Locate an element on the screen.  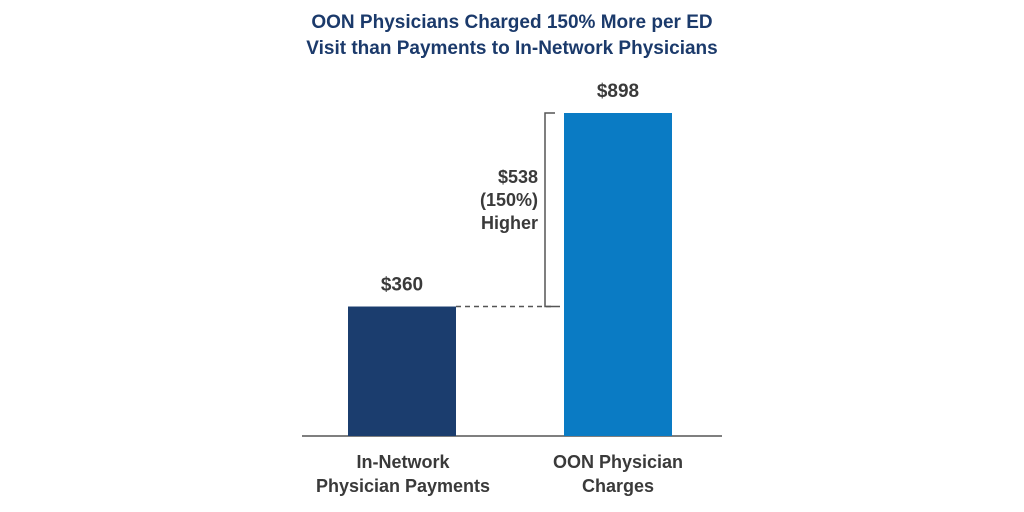
value-label-in-network: $360 is located at coordinates (402, 285).